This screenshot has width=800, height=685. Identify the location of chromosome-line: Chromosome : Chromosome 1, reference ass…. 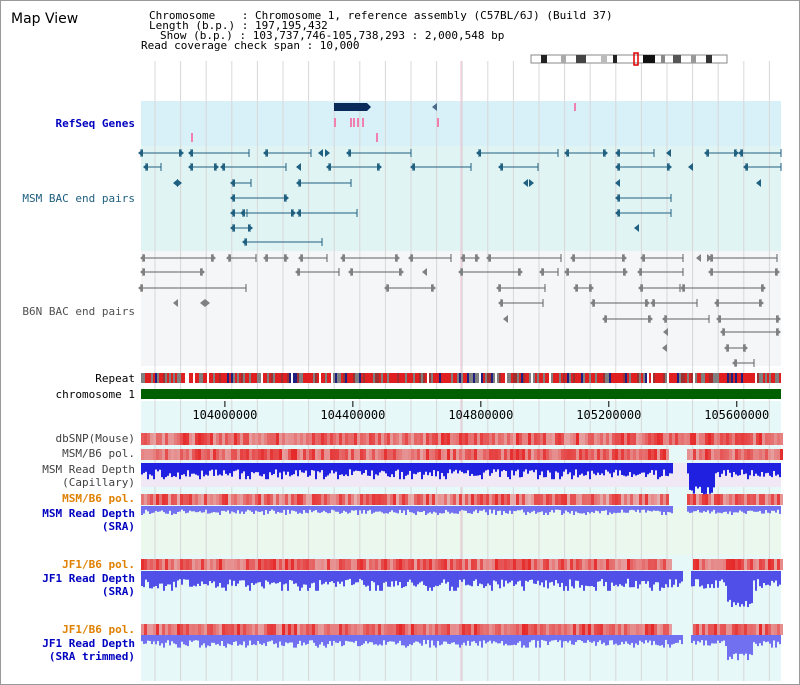
(381, 15).